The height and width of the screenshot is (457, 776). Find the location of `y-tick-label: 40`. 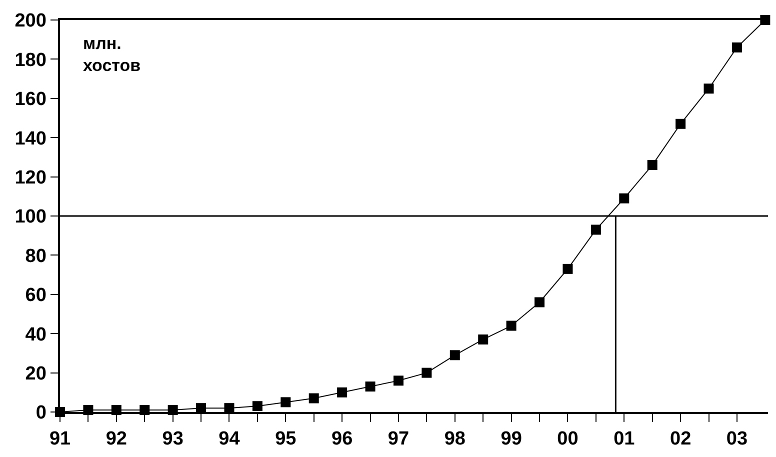

y-tick-label: 40 is located at coordinates (35, 335).